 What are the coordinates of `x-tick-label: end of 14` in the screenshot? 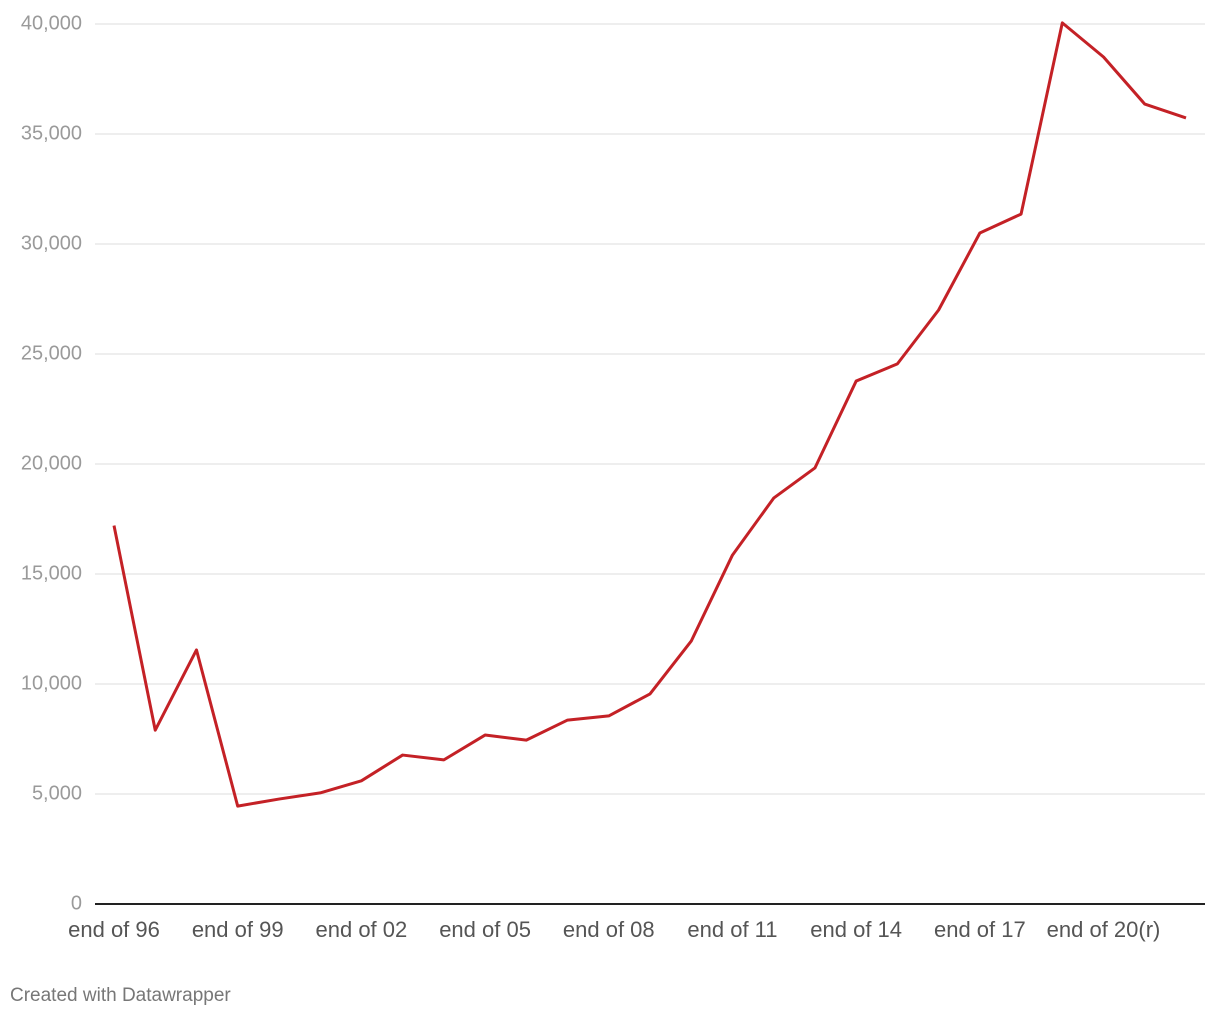 It's located at (856, 929).